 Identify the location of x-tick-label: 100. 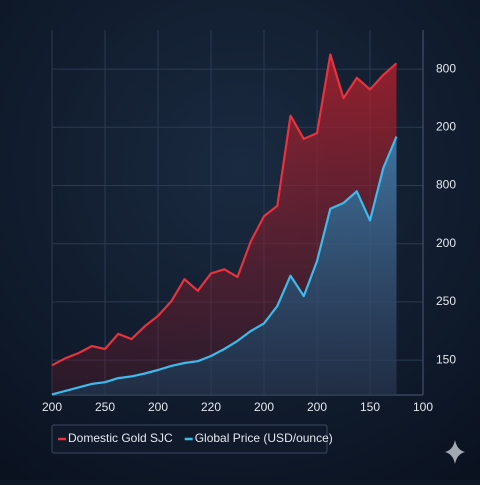
(423, 407).